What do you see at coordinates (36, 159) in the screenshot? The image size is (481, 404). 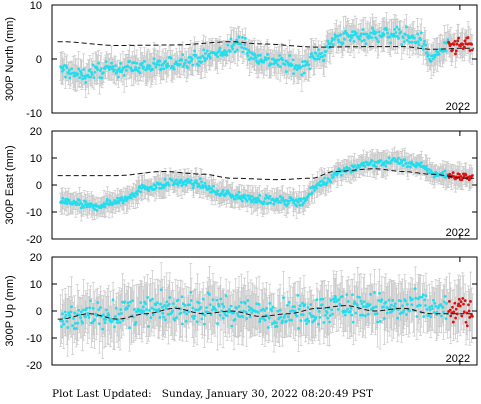 I see `y-tick-label: 10` at bounding box center [36, 159].